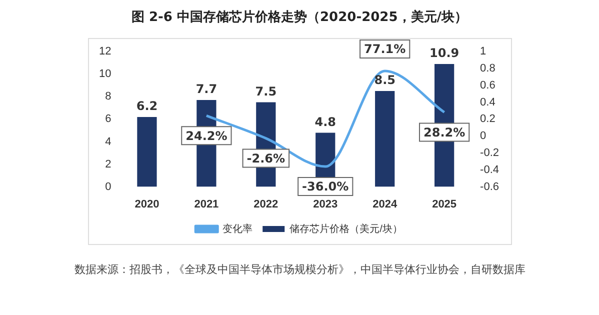 This screenshot has height=315, width=599. I want to click on chart-title: 图 2-6 中国存储芯片价格走势（2020-2025，美元/块）, so click(299, 17).